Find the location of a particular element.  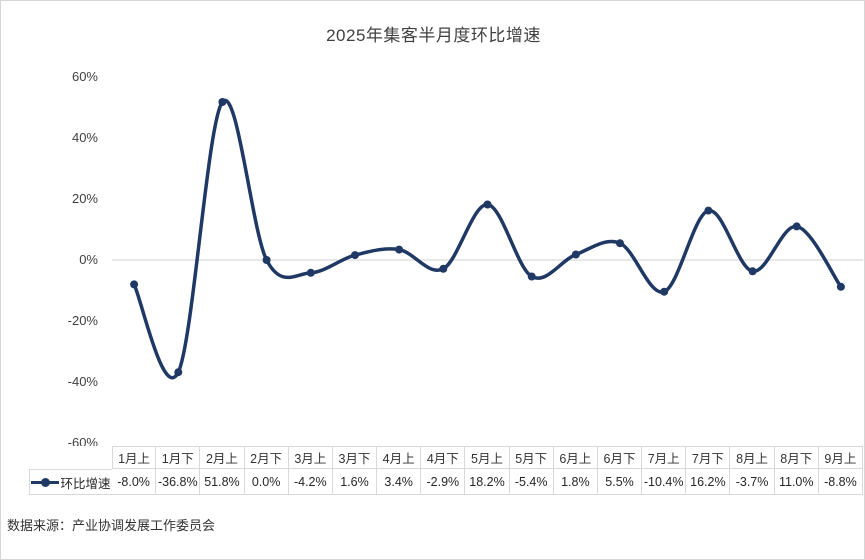

table-value-cell: 1.8% is located at coordinates (575, 482).